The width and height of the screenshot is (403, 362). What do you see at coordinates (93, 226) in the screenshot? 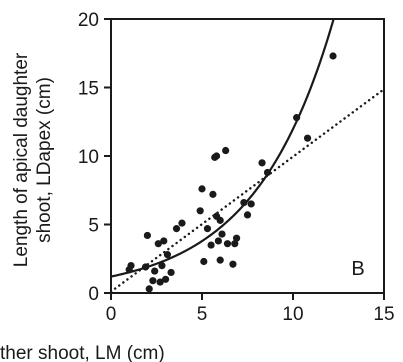
I see `y-tick-label: 5` at bounding box center [93, 226].